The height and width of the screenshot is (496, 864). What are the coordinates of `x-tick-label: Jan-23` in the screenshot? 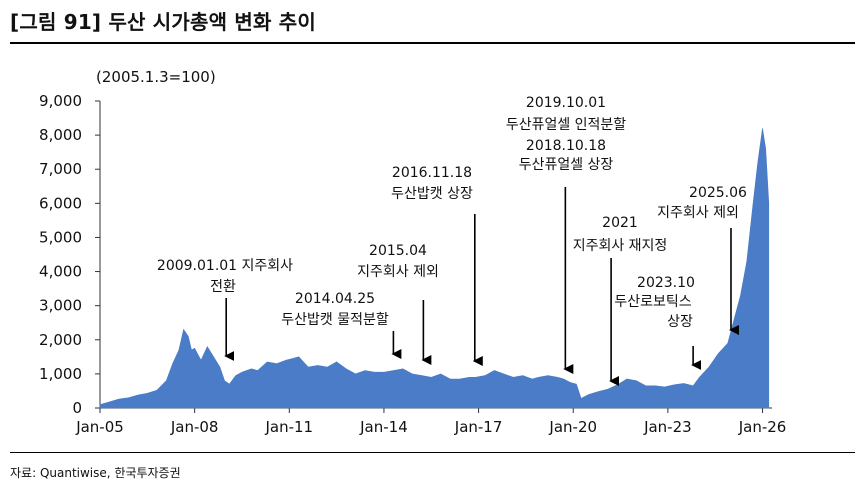 It's located at (667, 427).